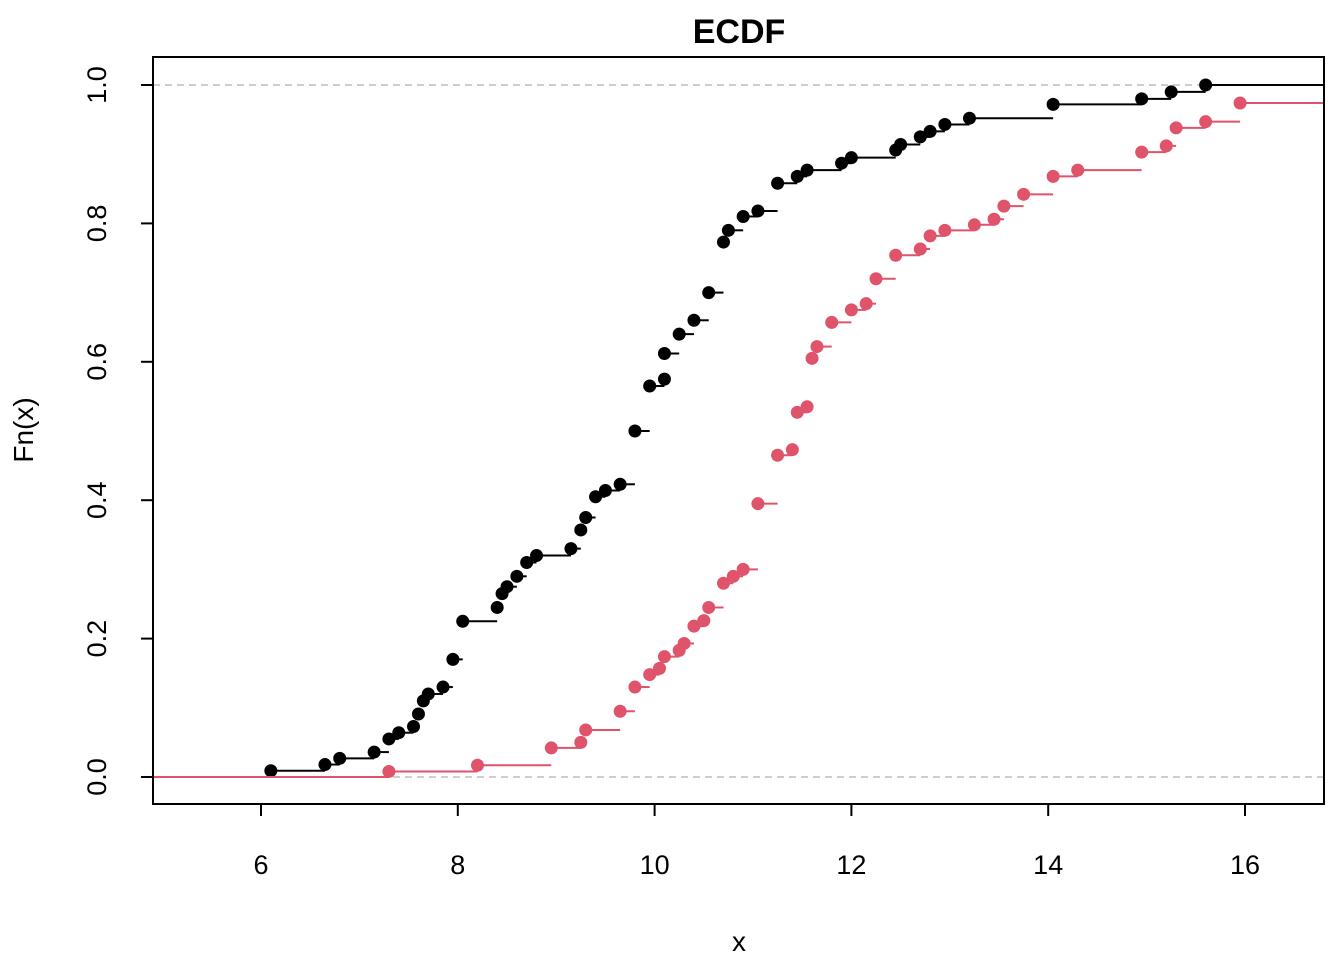 This screenshot has height=960, width=1344. Describe the element at coordinates (1048, 865) in the screenshot. I see `x-tick-label: 14` at that location.